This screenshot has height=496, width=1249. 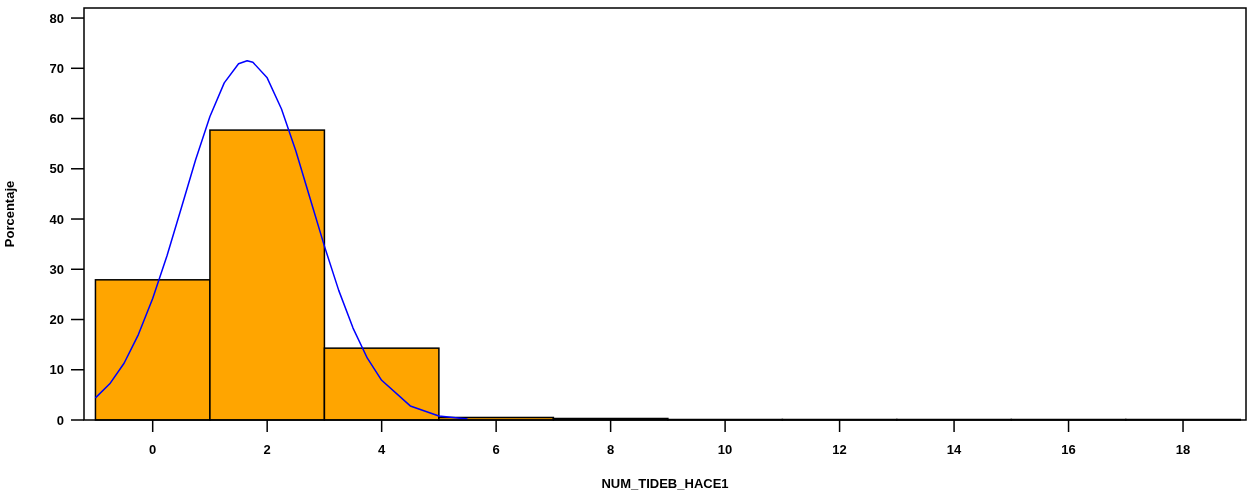 What do you see at coordinates (954, 449) in the screenshot?
I see `x-tick-label: 14` at bounding box center [954, 449].